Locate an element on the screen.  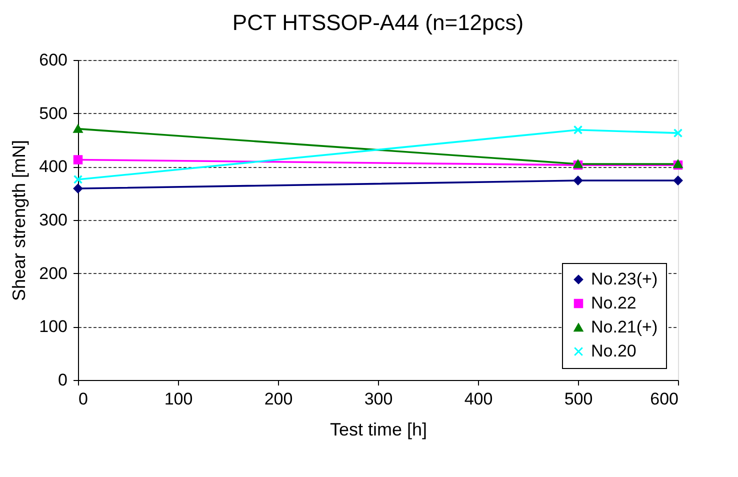
x-tick-label: 400 is located at coordinates (478, 399).